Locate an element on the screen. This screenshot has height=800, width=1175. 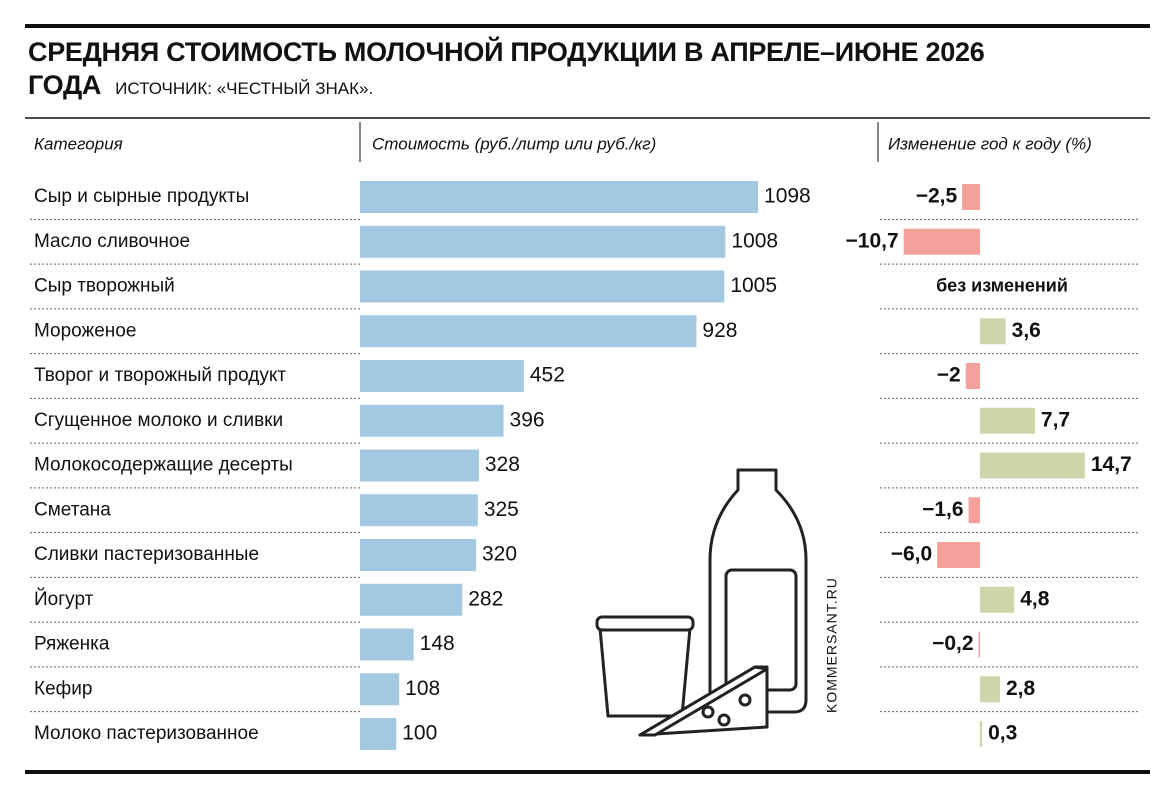
value-label: 1008 is located at coordinates (754, 240).